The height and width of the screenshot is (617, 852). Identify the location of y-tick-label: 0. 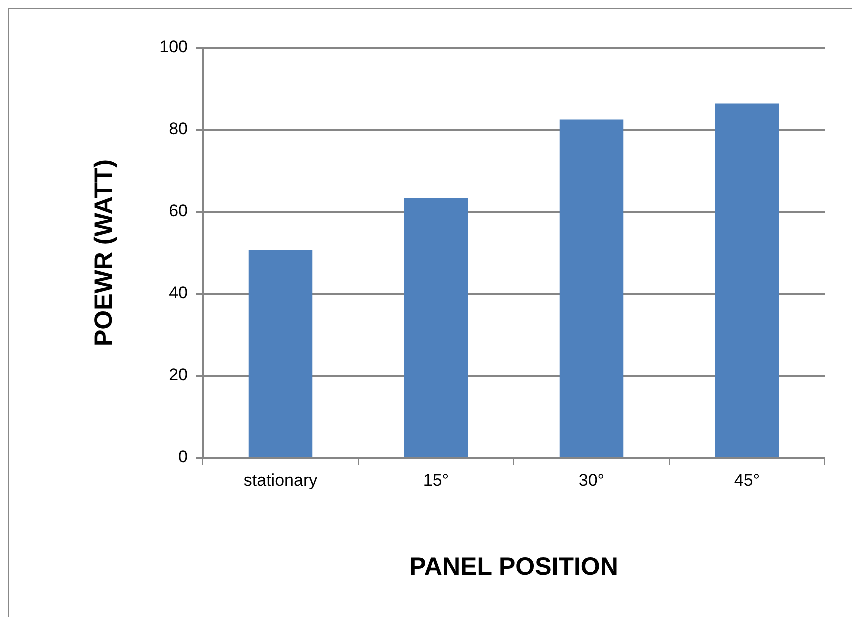
(183, 457).